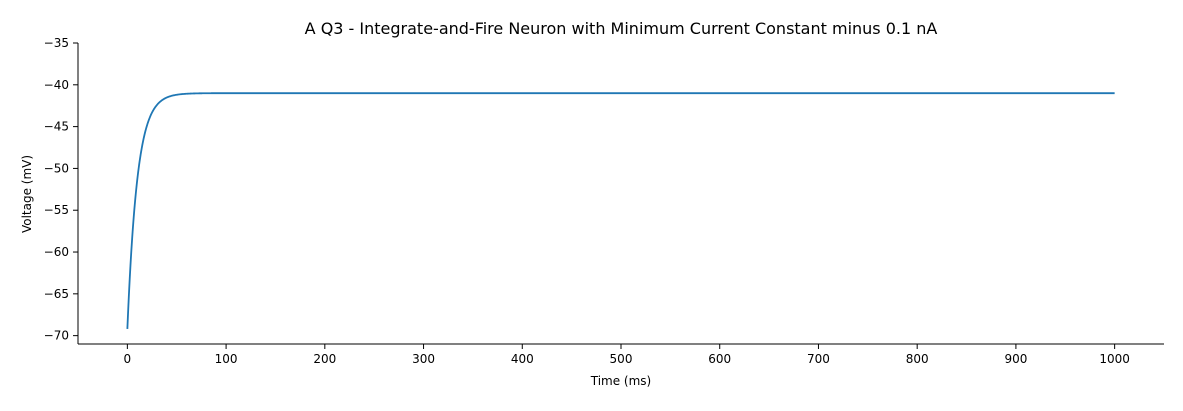 This screenshot has width=1183, height=411. Describe the element at coordinates (56, 336) in the screenshot. I see `y-tick-label: −70` at that location.